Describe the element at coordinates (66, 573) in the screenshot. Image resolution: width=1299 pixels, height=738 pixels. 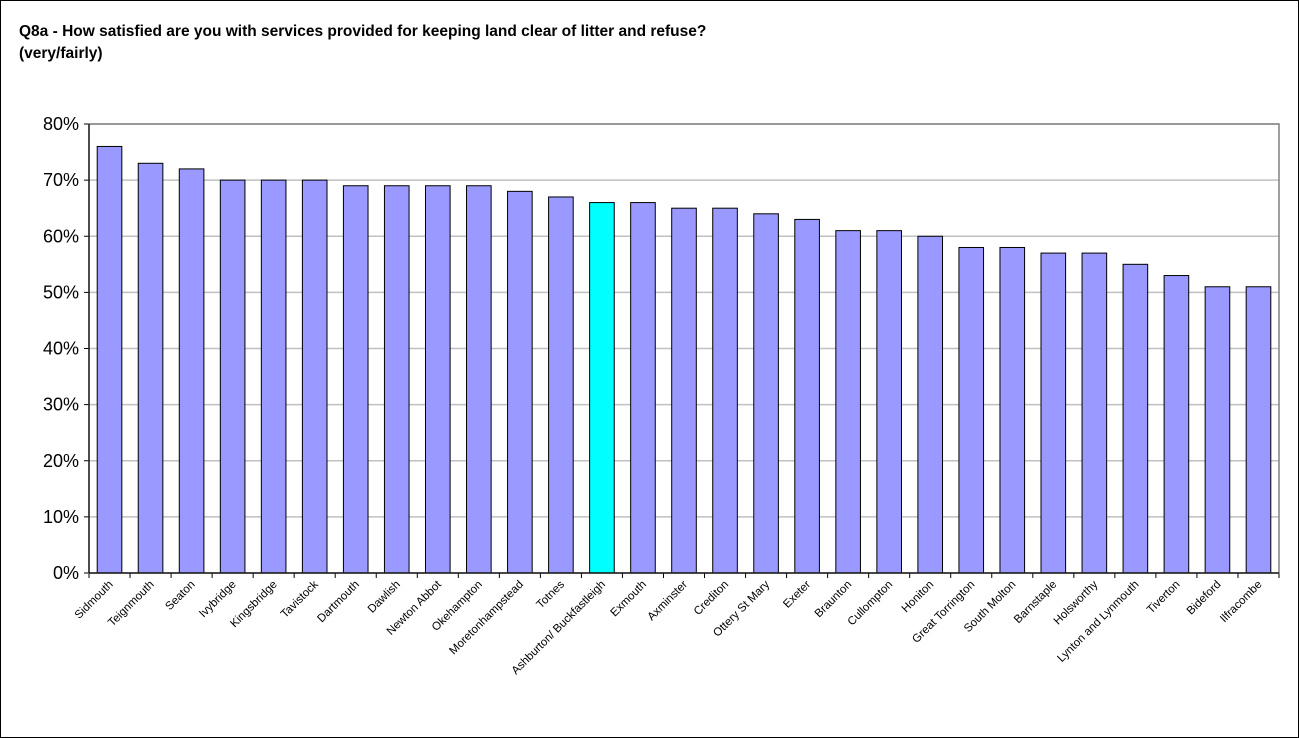
I see `y-tick-label: 0%` at that location.